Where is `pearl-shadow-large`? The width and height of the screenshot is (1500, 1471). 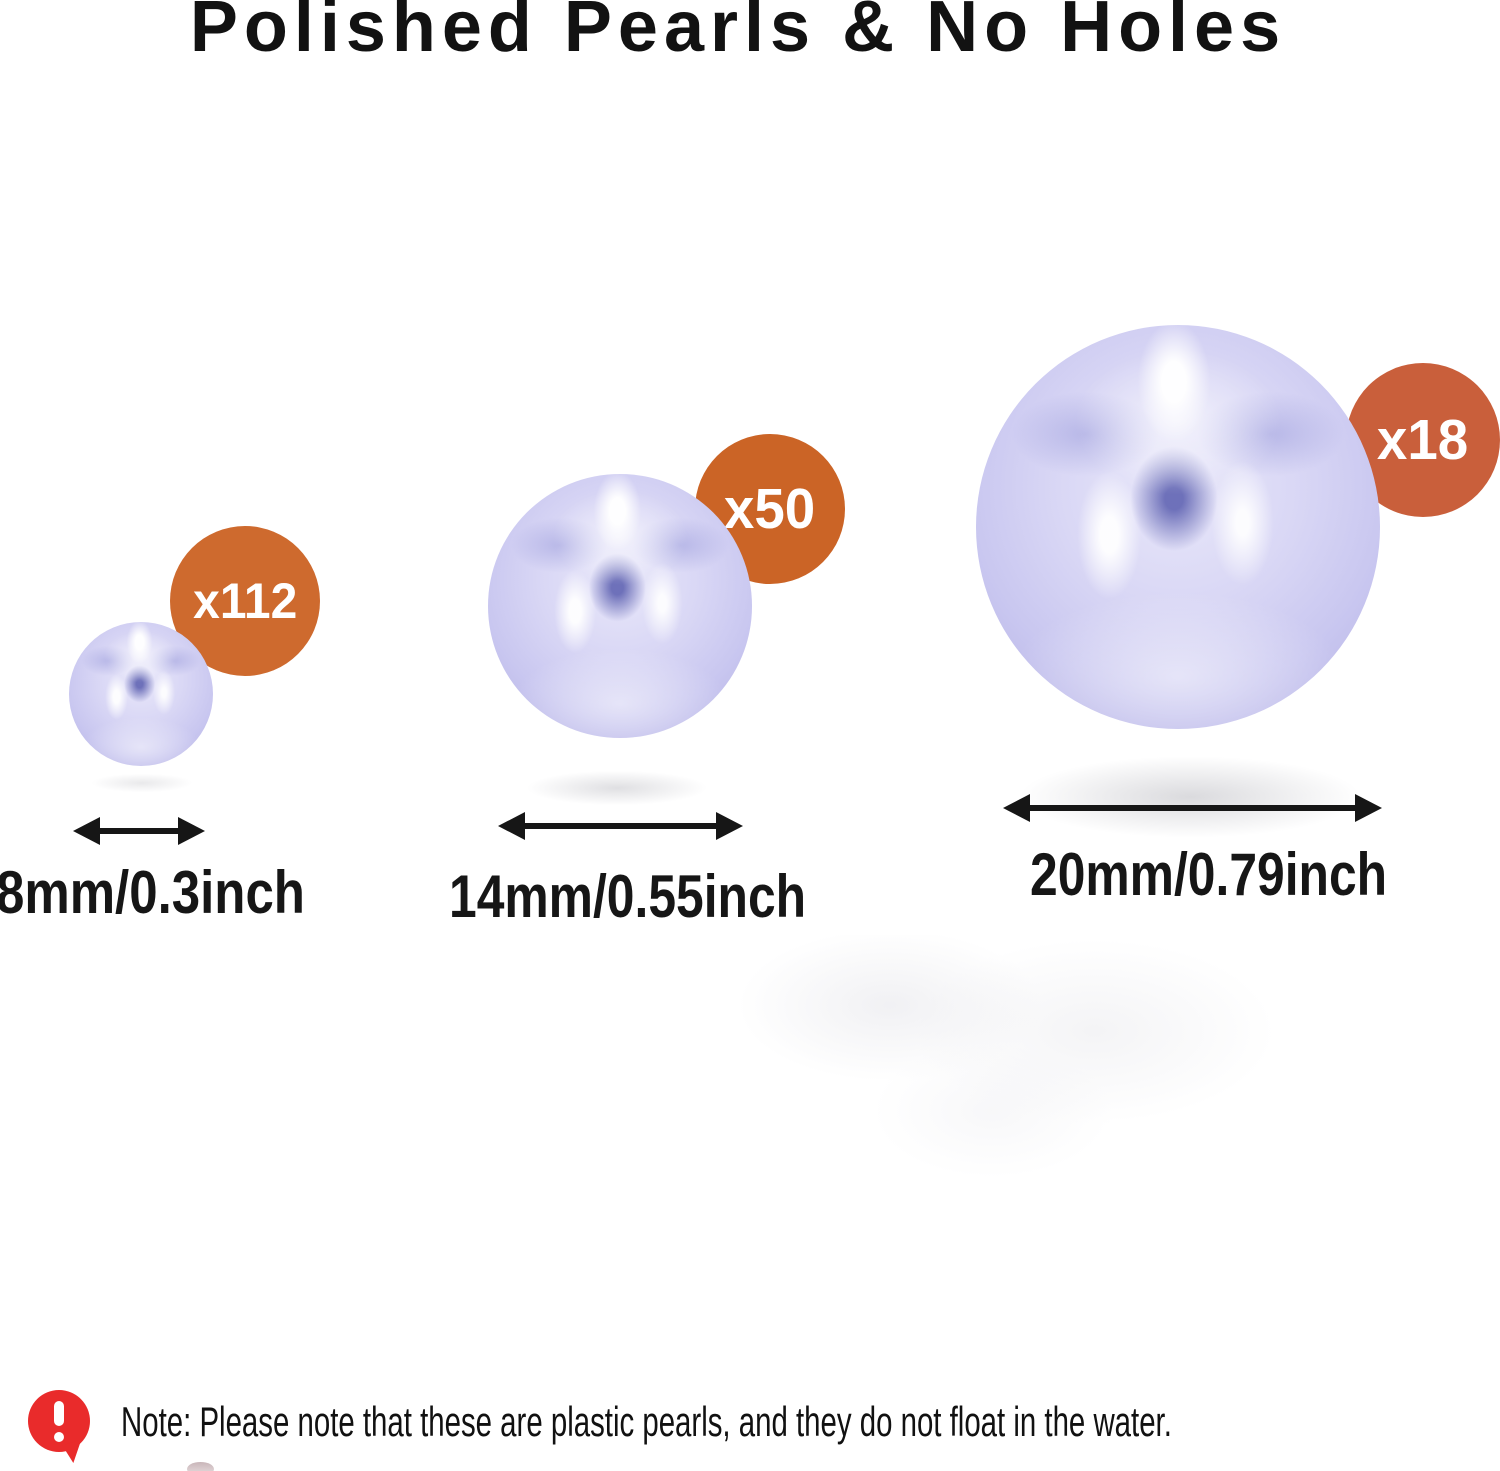 pearl-shadow-large is located at coordinates (1190, 797).